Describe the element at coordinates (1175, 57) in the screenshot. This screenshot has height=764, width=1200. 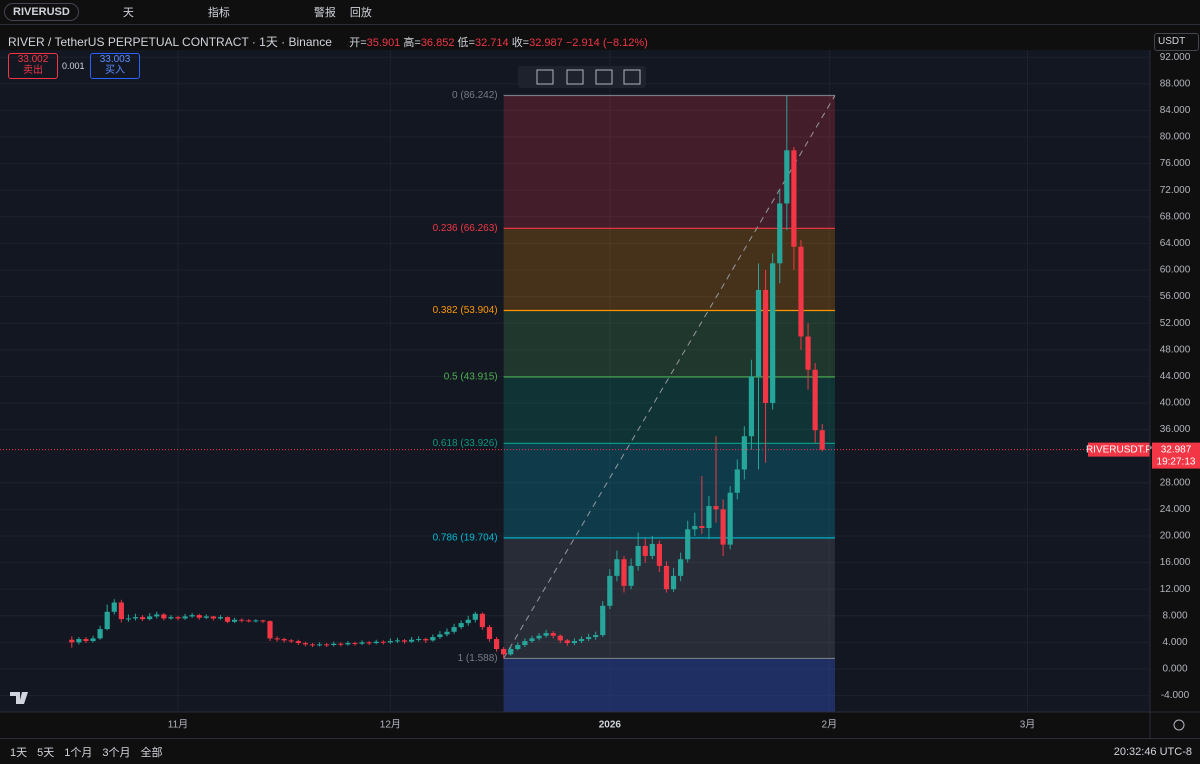
I see `y-tick-label: 92.000` at that location.